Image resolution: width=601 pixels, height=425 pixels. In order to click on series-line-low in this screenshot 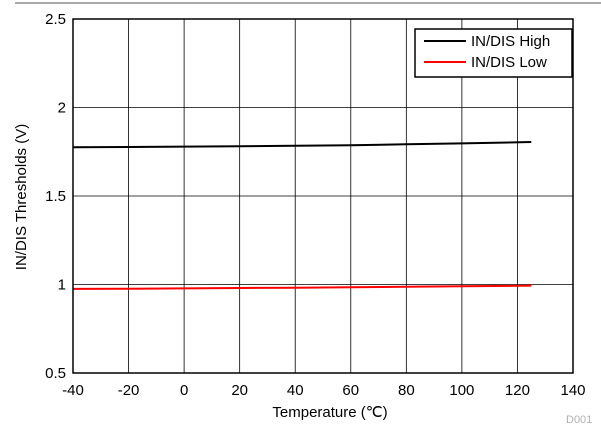, I will do `click(302, 287)`.